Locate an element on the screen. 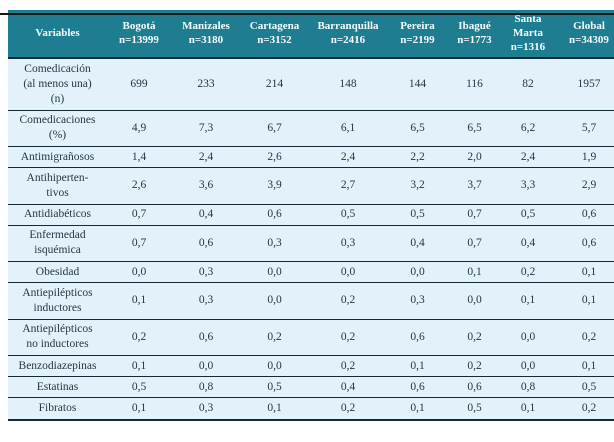 The image size is (614, 442). row-label-cell: Obesidad is located at coordinates (57, 272).